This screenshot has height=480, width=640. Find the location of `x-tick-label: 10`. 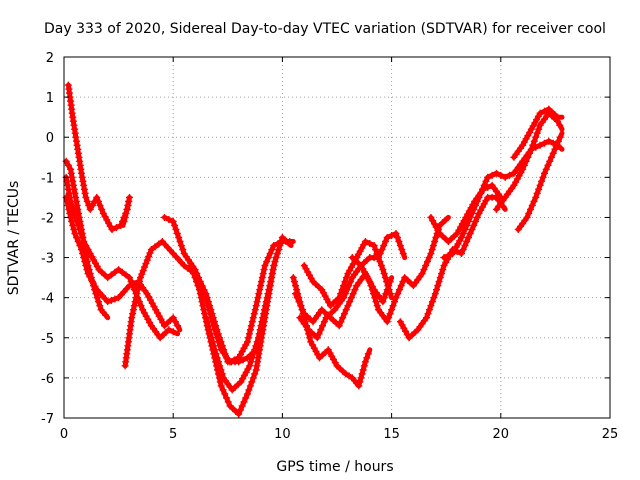

x-tick-label: 10 is located at coordinates (282, 434).